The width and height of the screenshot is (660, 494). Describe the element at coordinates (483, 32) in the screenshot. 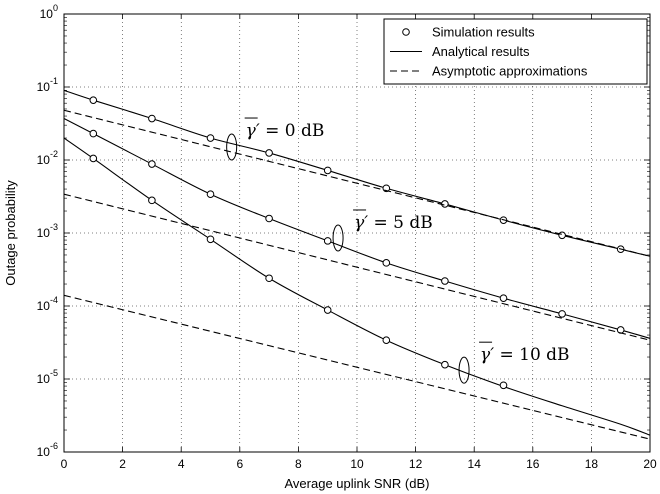

I see `legend-label: Simulation results` at that location.